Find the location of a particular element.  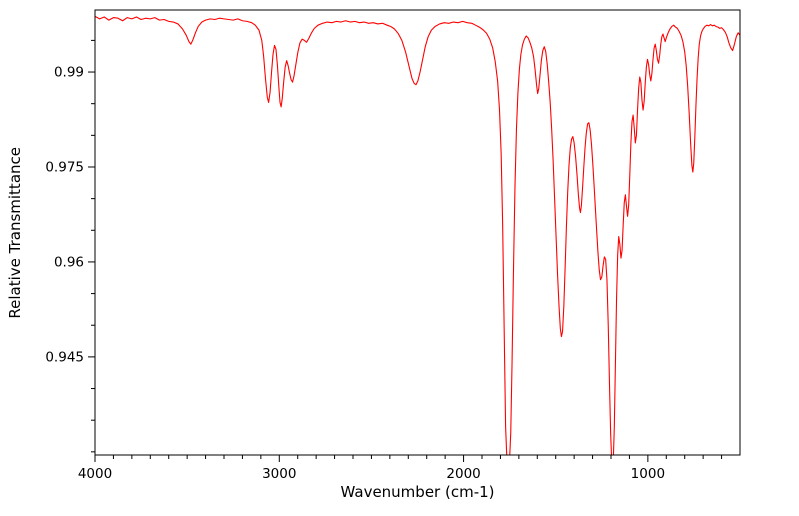

x-tick-label: 1000 is located at coordinates (648, 474).